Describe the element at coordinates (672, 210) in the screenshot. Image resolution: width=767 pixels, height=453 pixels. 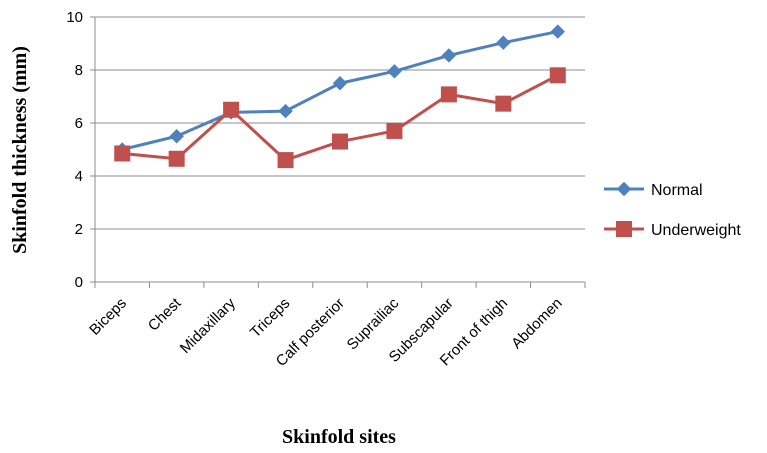
I see `legend: Normal Underweight` at that location.